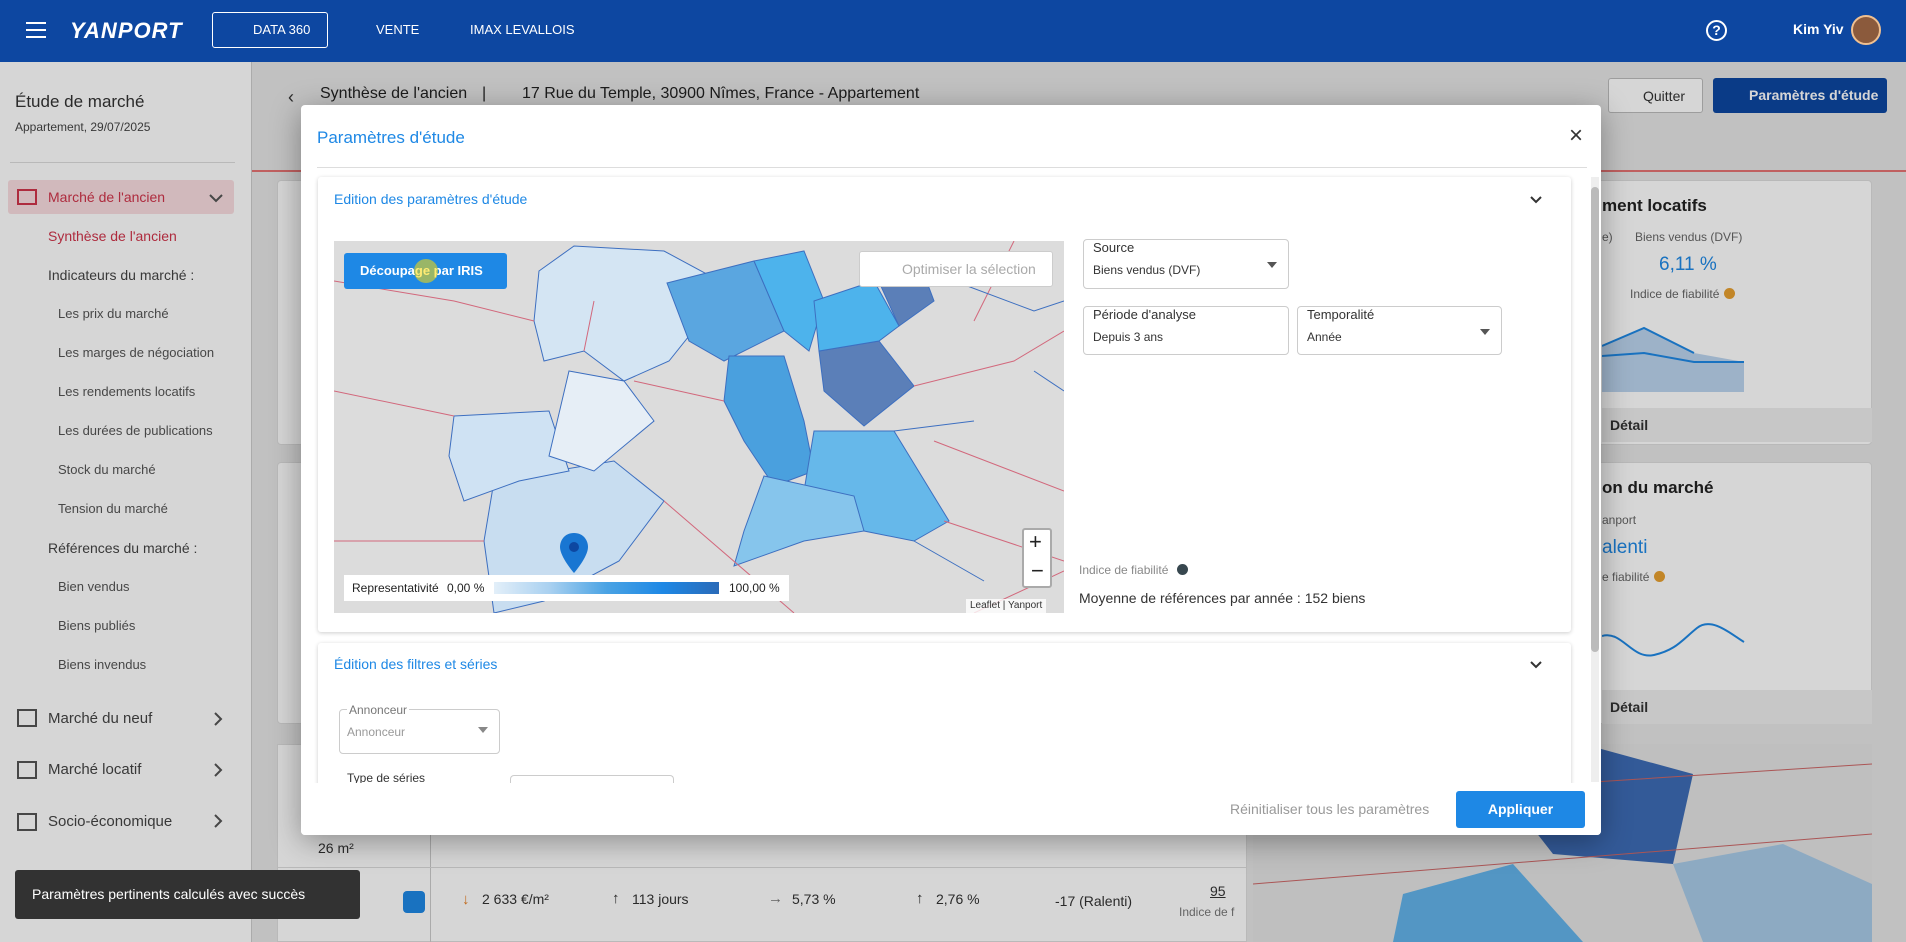 The height and width of the screenshot is (942, 1906). What do you see at coordinates (1218, 891) in the screenshot?
I see `table-cell: 95` at bounding box center [1218, 891].